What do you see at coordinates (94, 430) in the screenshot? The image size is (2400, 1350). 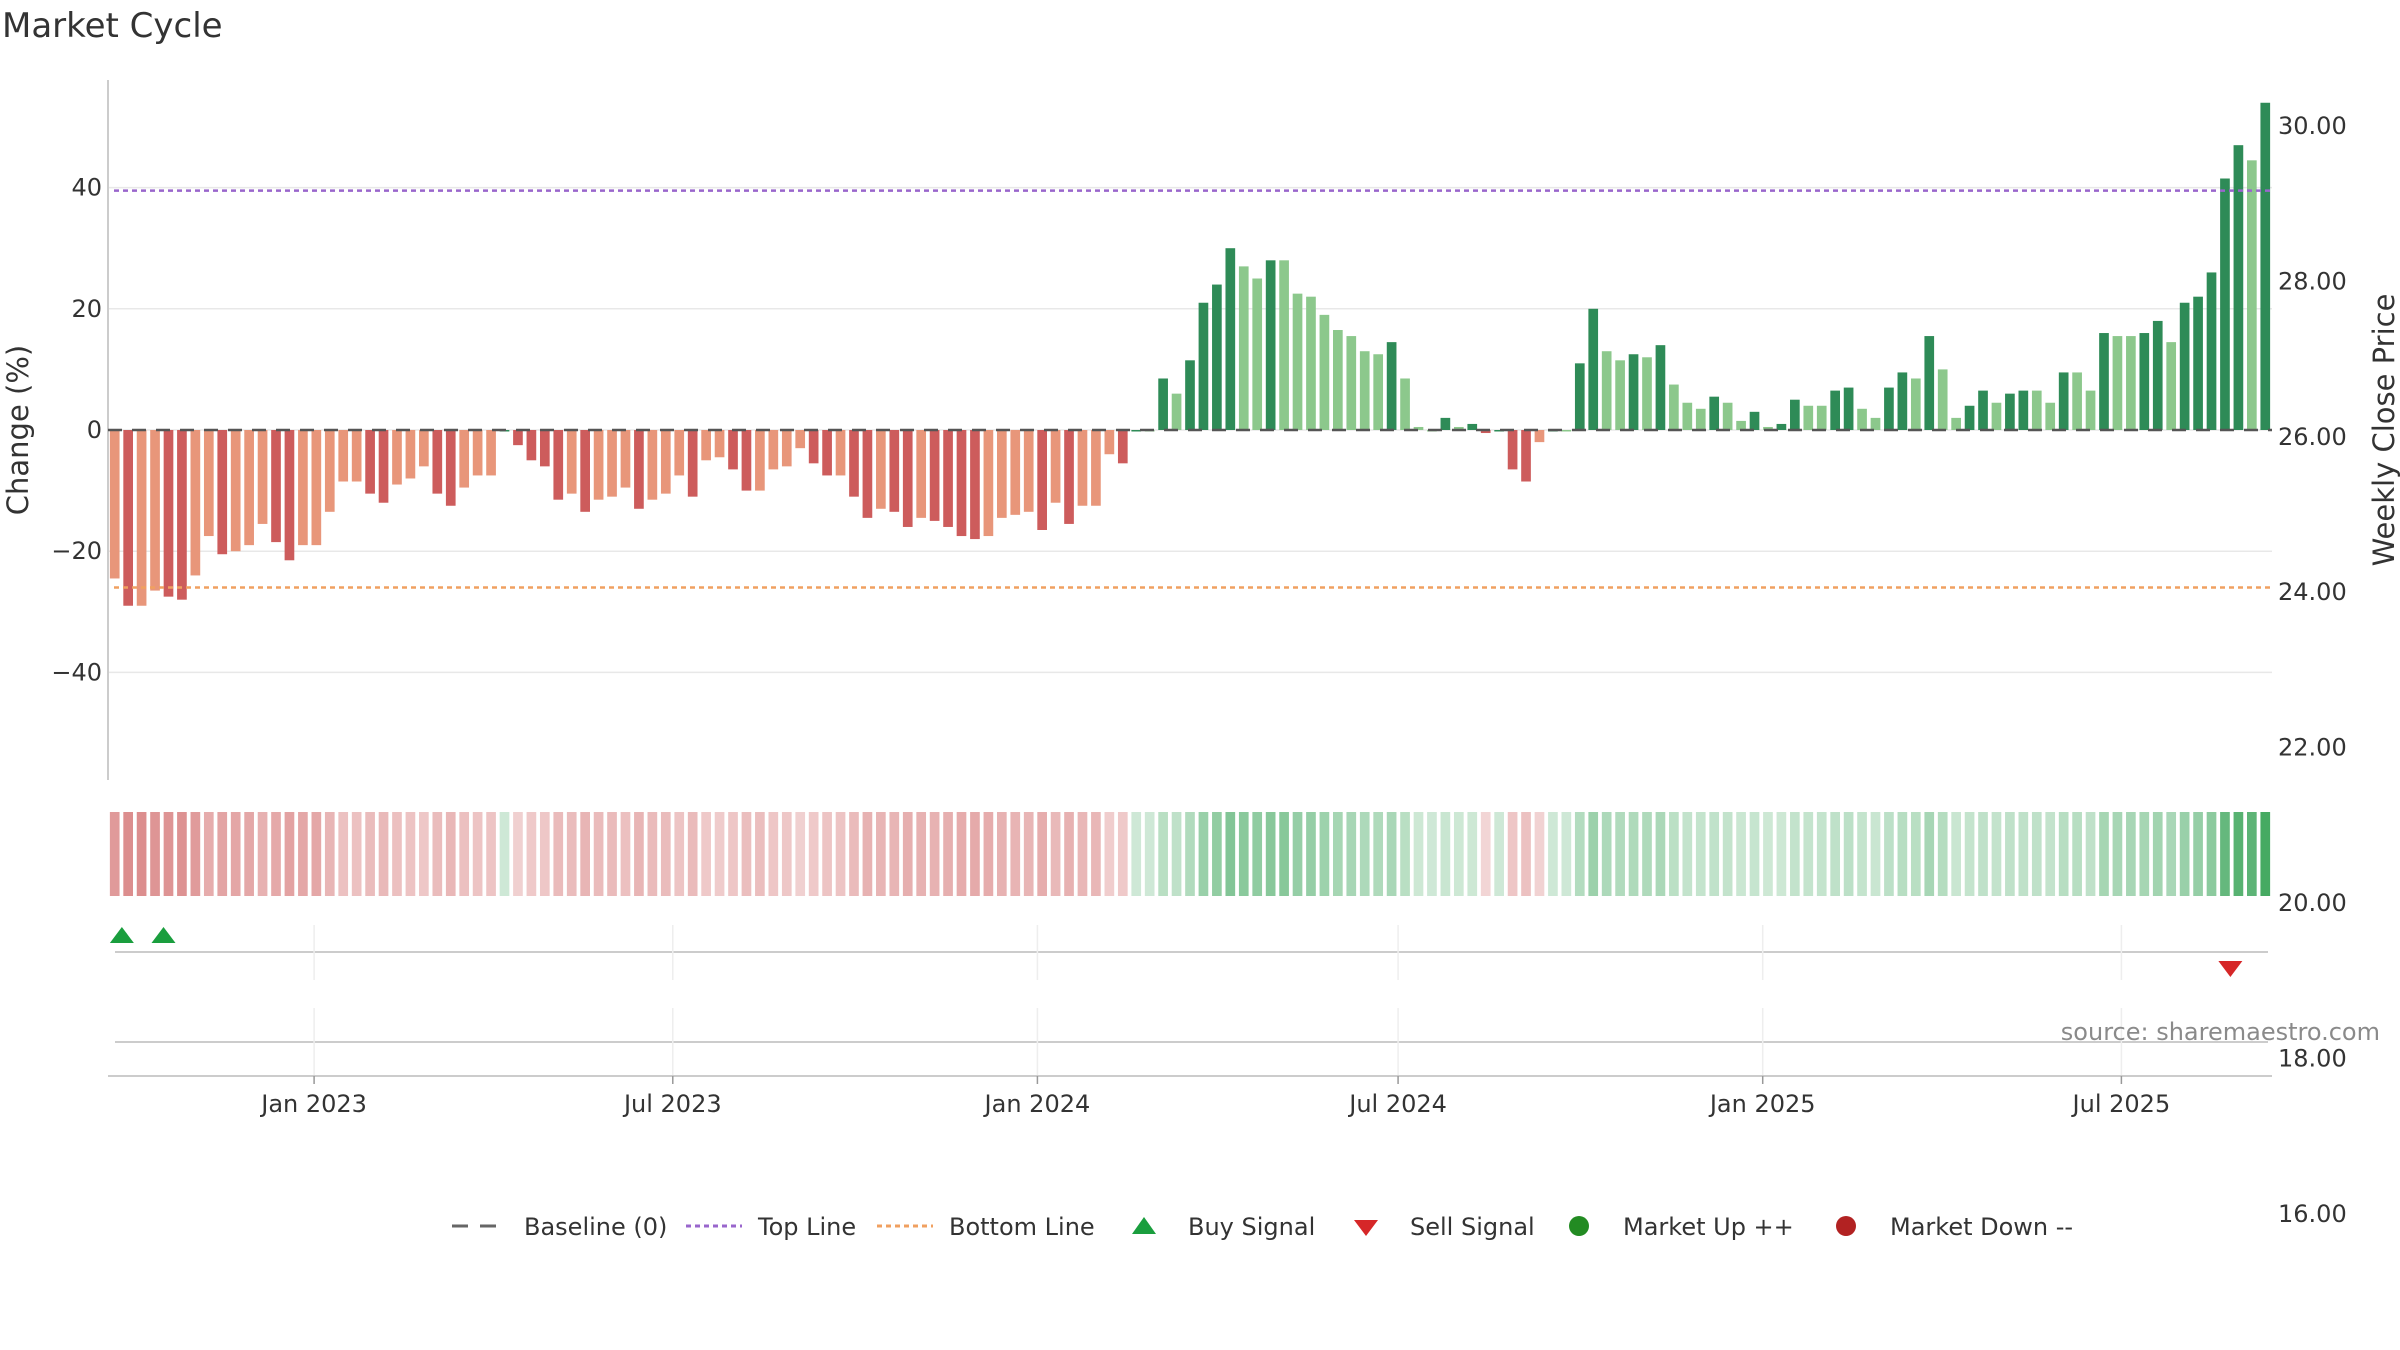 I see `y-tick-label: 0` at bounding box center [94, 430].